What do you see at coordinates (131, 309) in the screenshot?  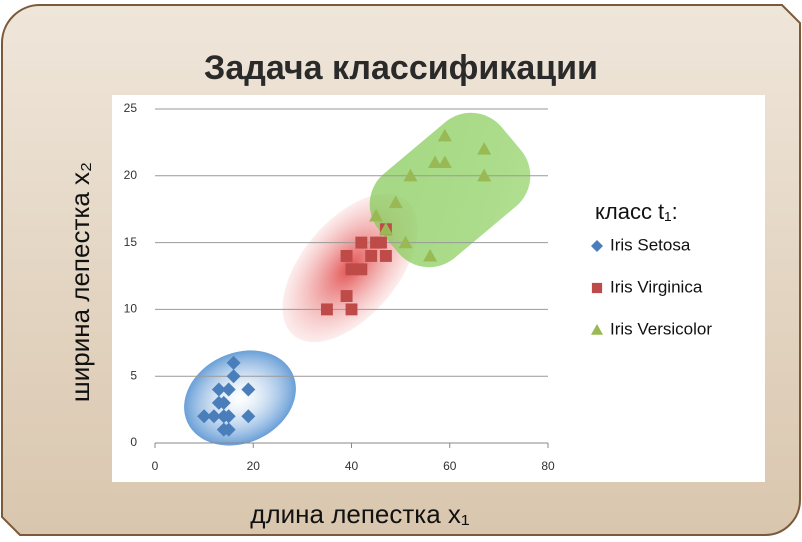 I see `y-tick-label: 10` at bounding box center [131, 309].